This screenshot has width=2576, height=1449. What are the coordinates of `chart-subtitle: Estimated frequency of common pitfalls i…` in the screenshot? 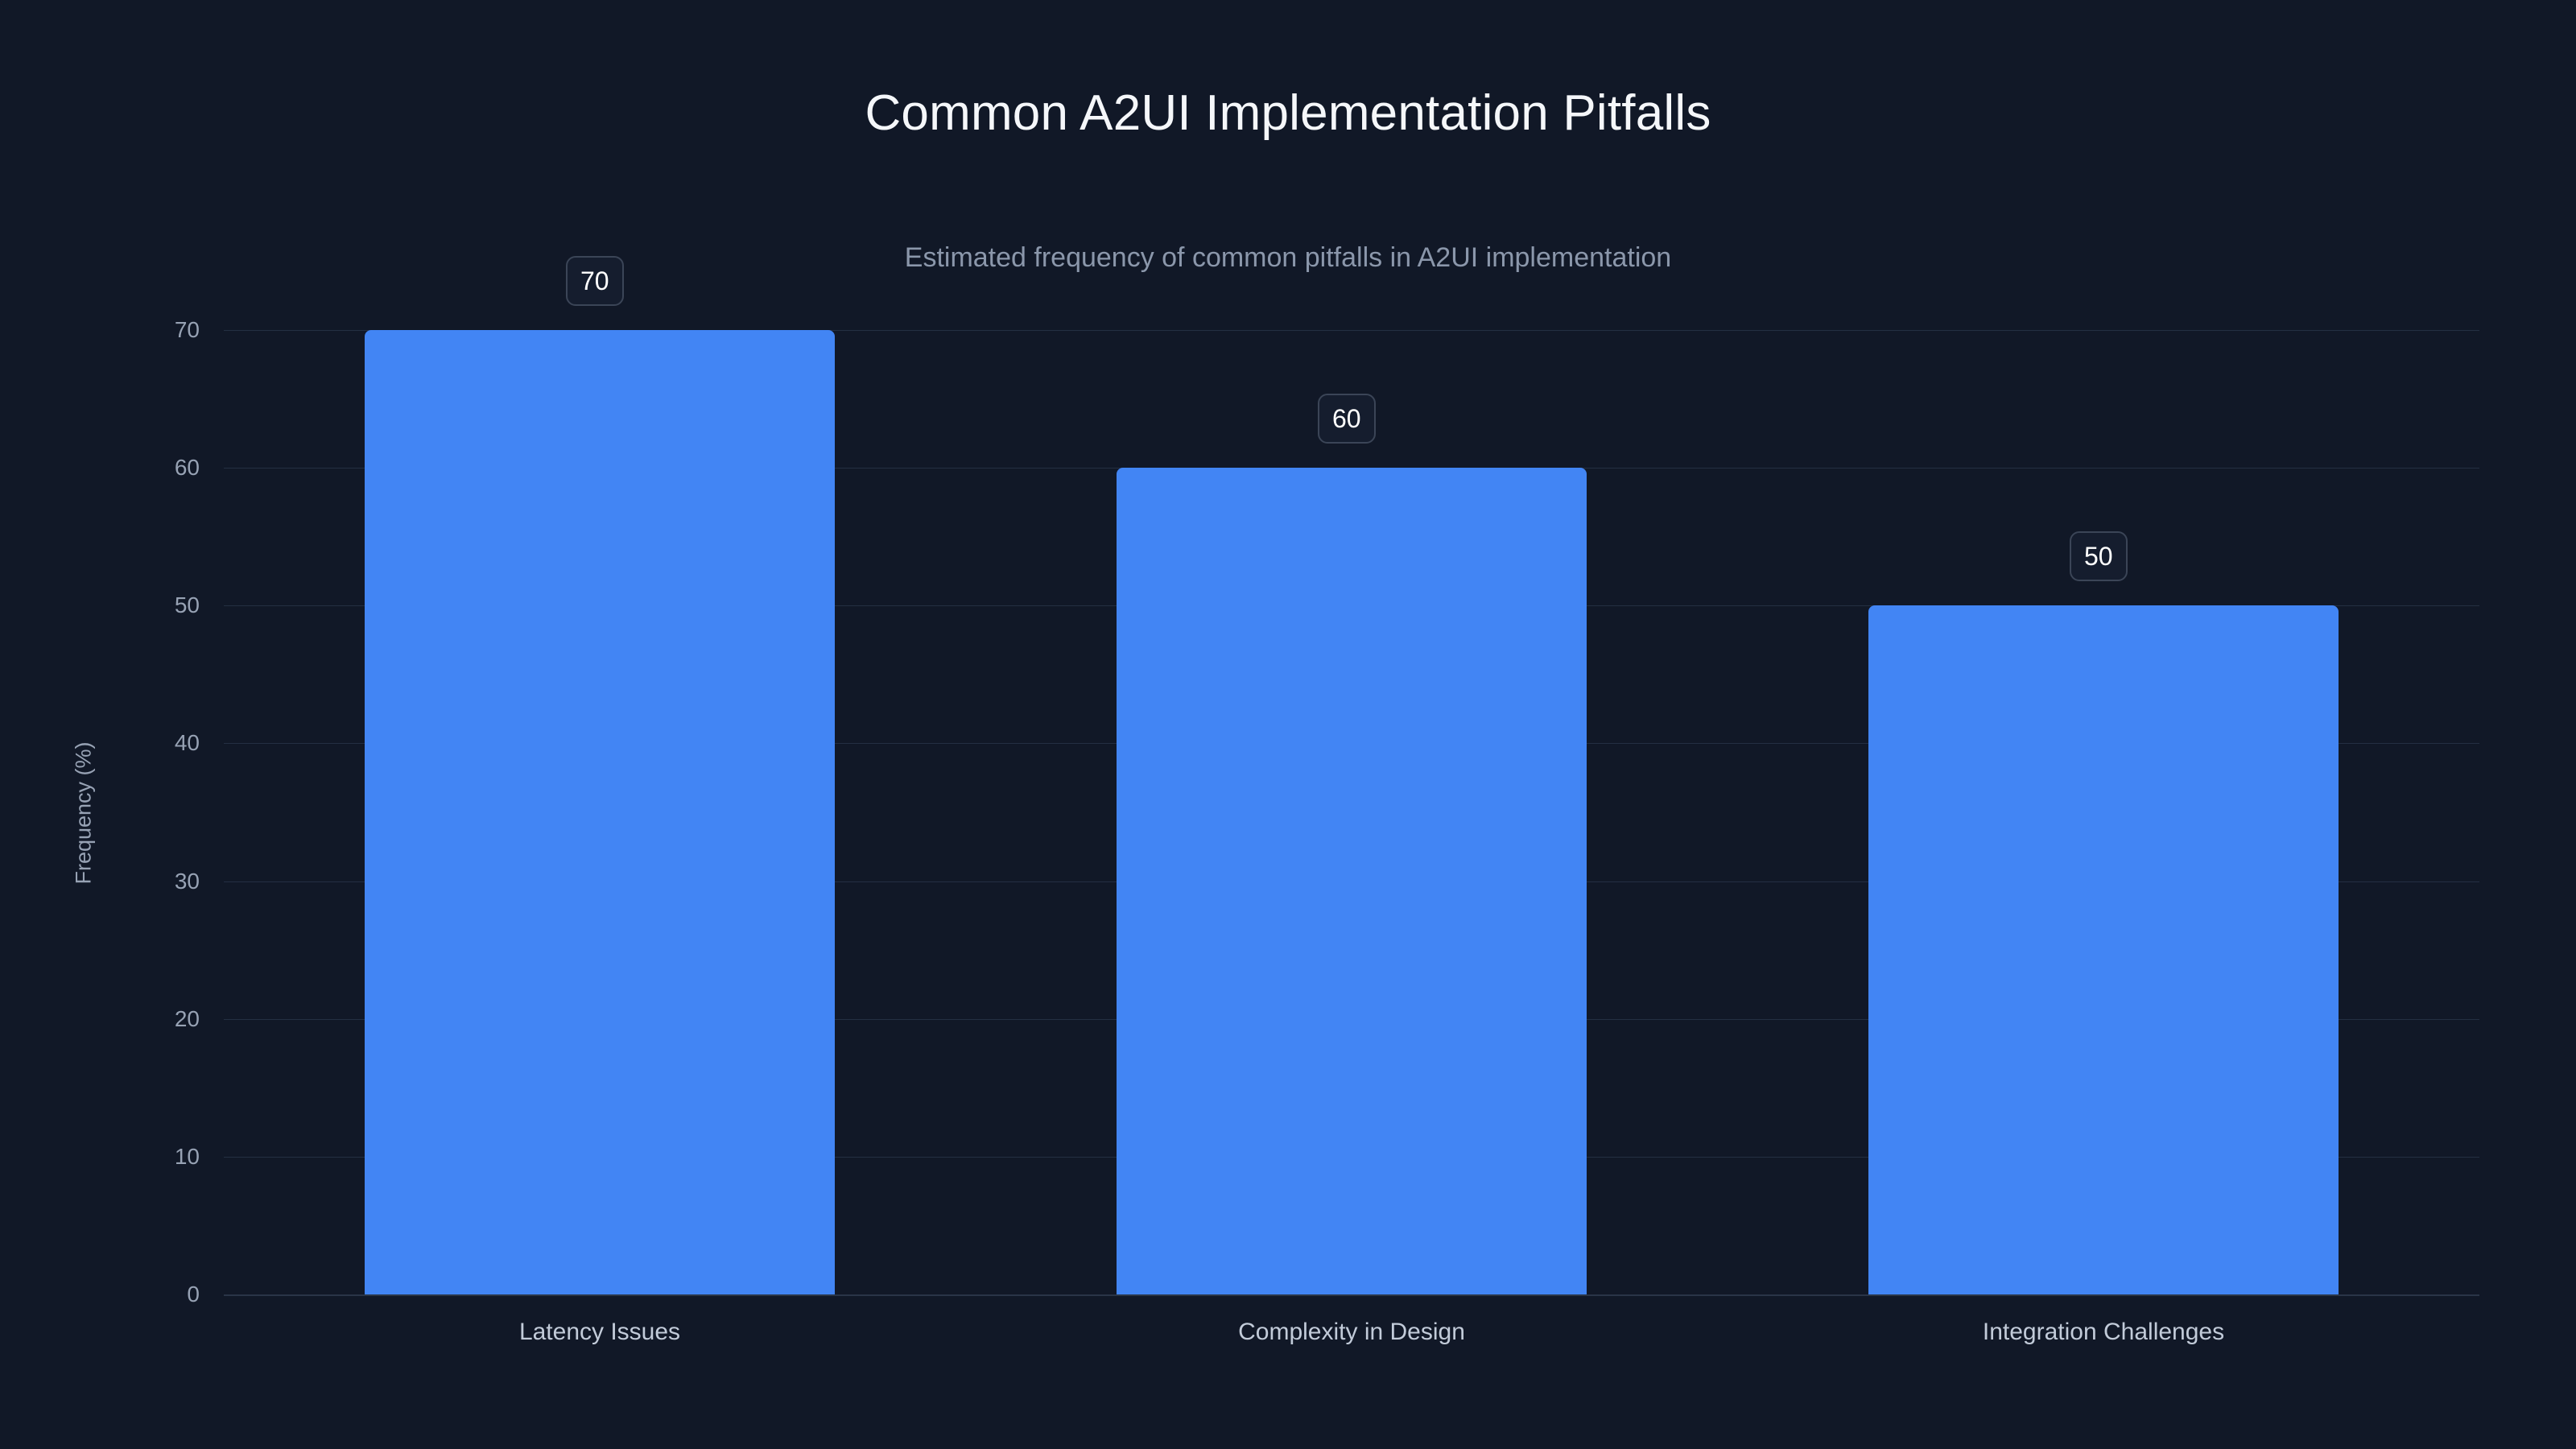 It's located at (1288, 257).